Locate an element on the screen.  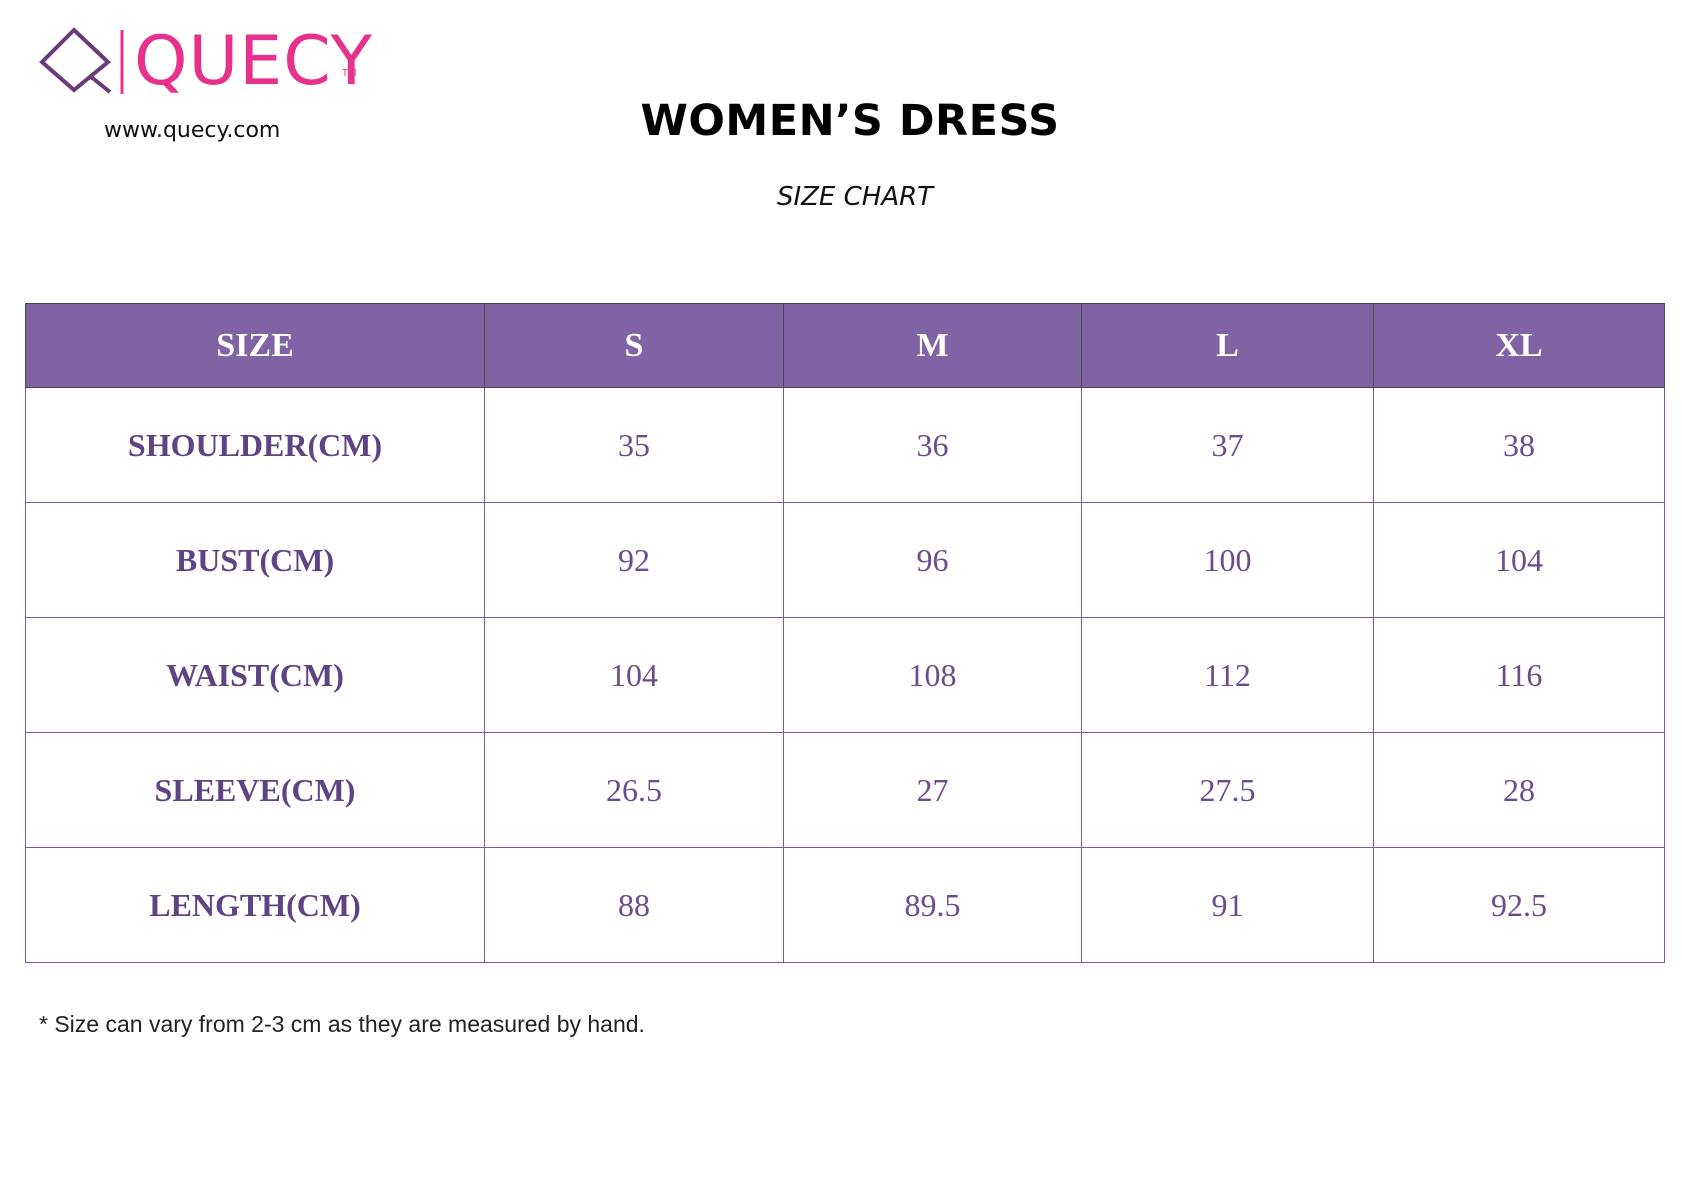
table-row-waist: WAIST(CM) 104 108 112 116 is located at coordinates (845, 675).